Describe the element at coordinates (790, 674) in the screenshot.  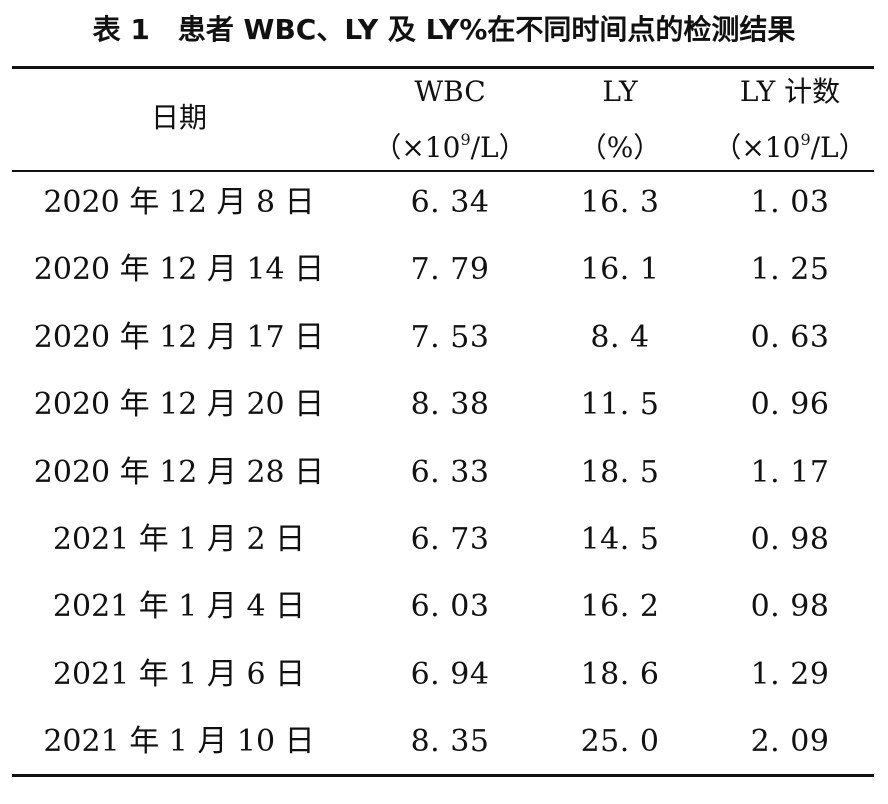
I see `ly-count-cell: 1. 29` at that location.